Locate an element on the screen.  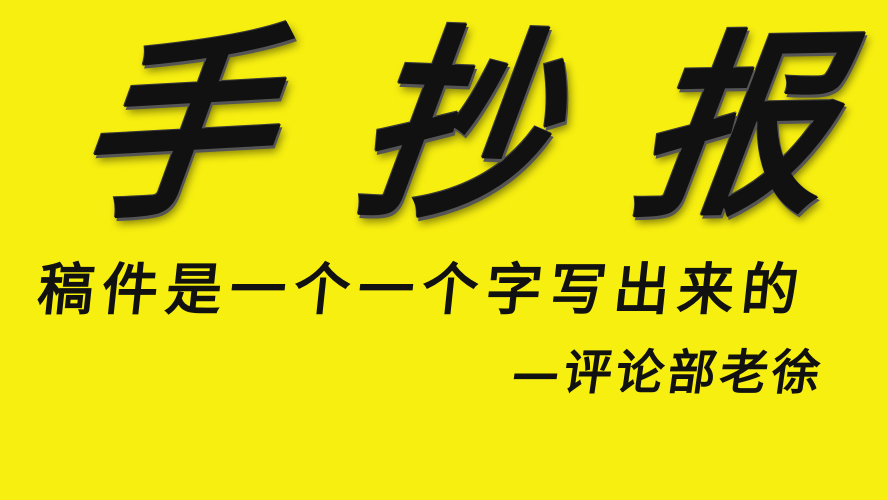
headline-char-2: 抄 is located at coordinates (455, 127).